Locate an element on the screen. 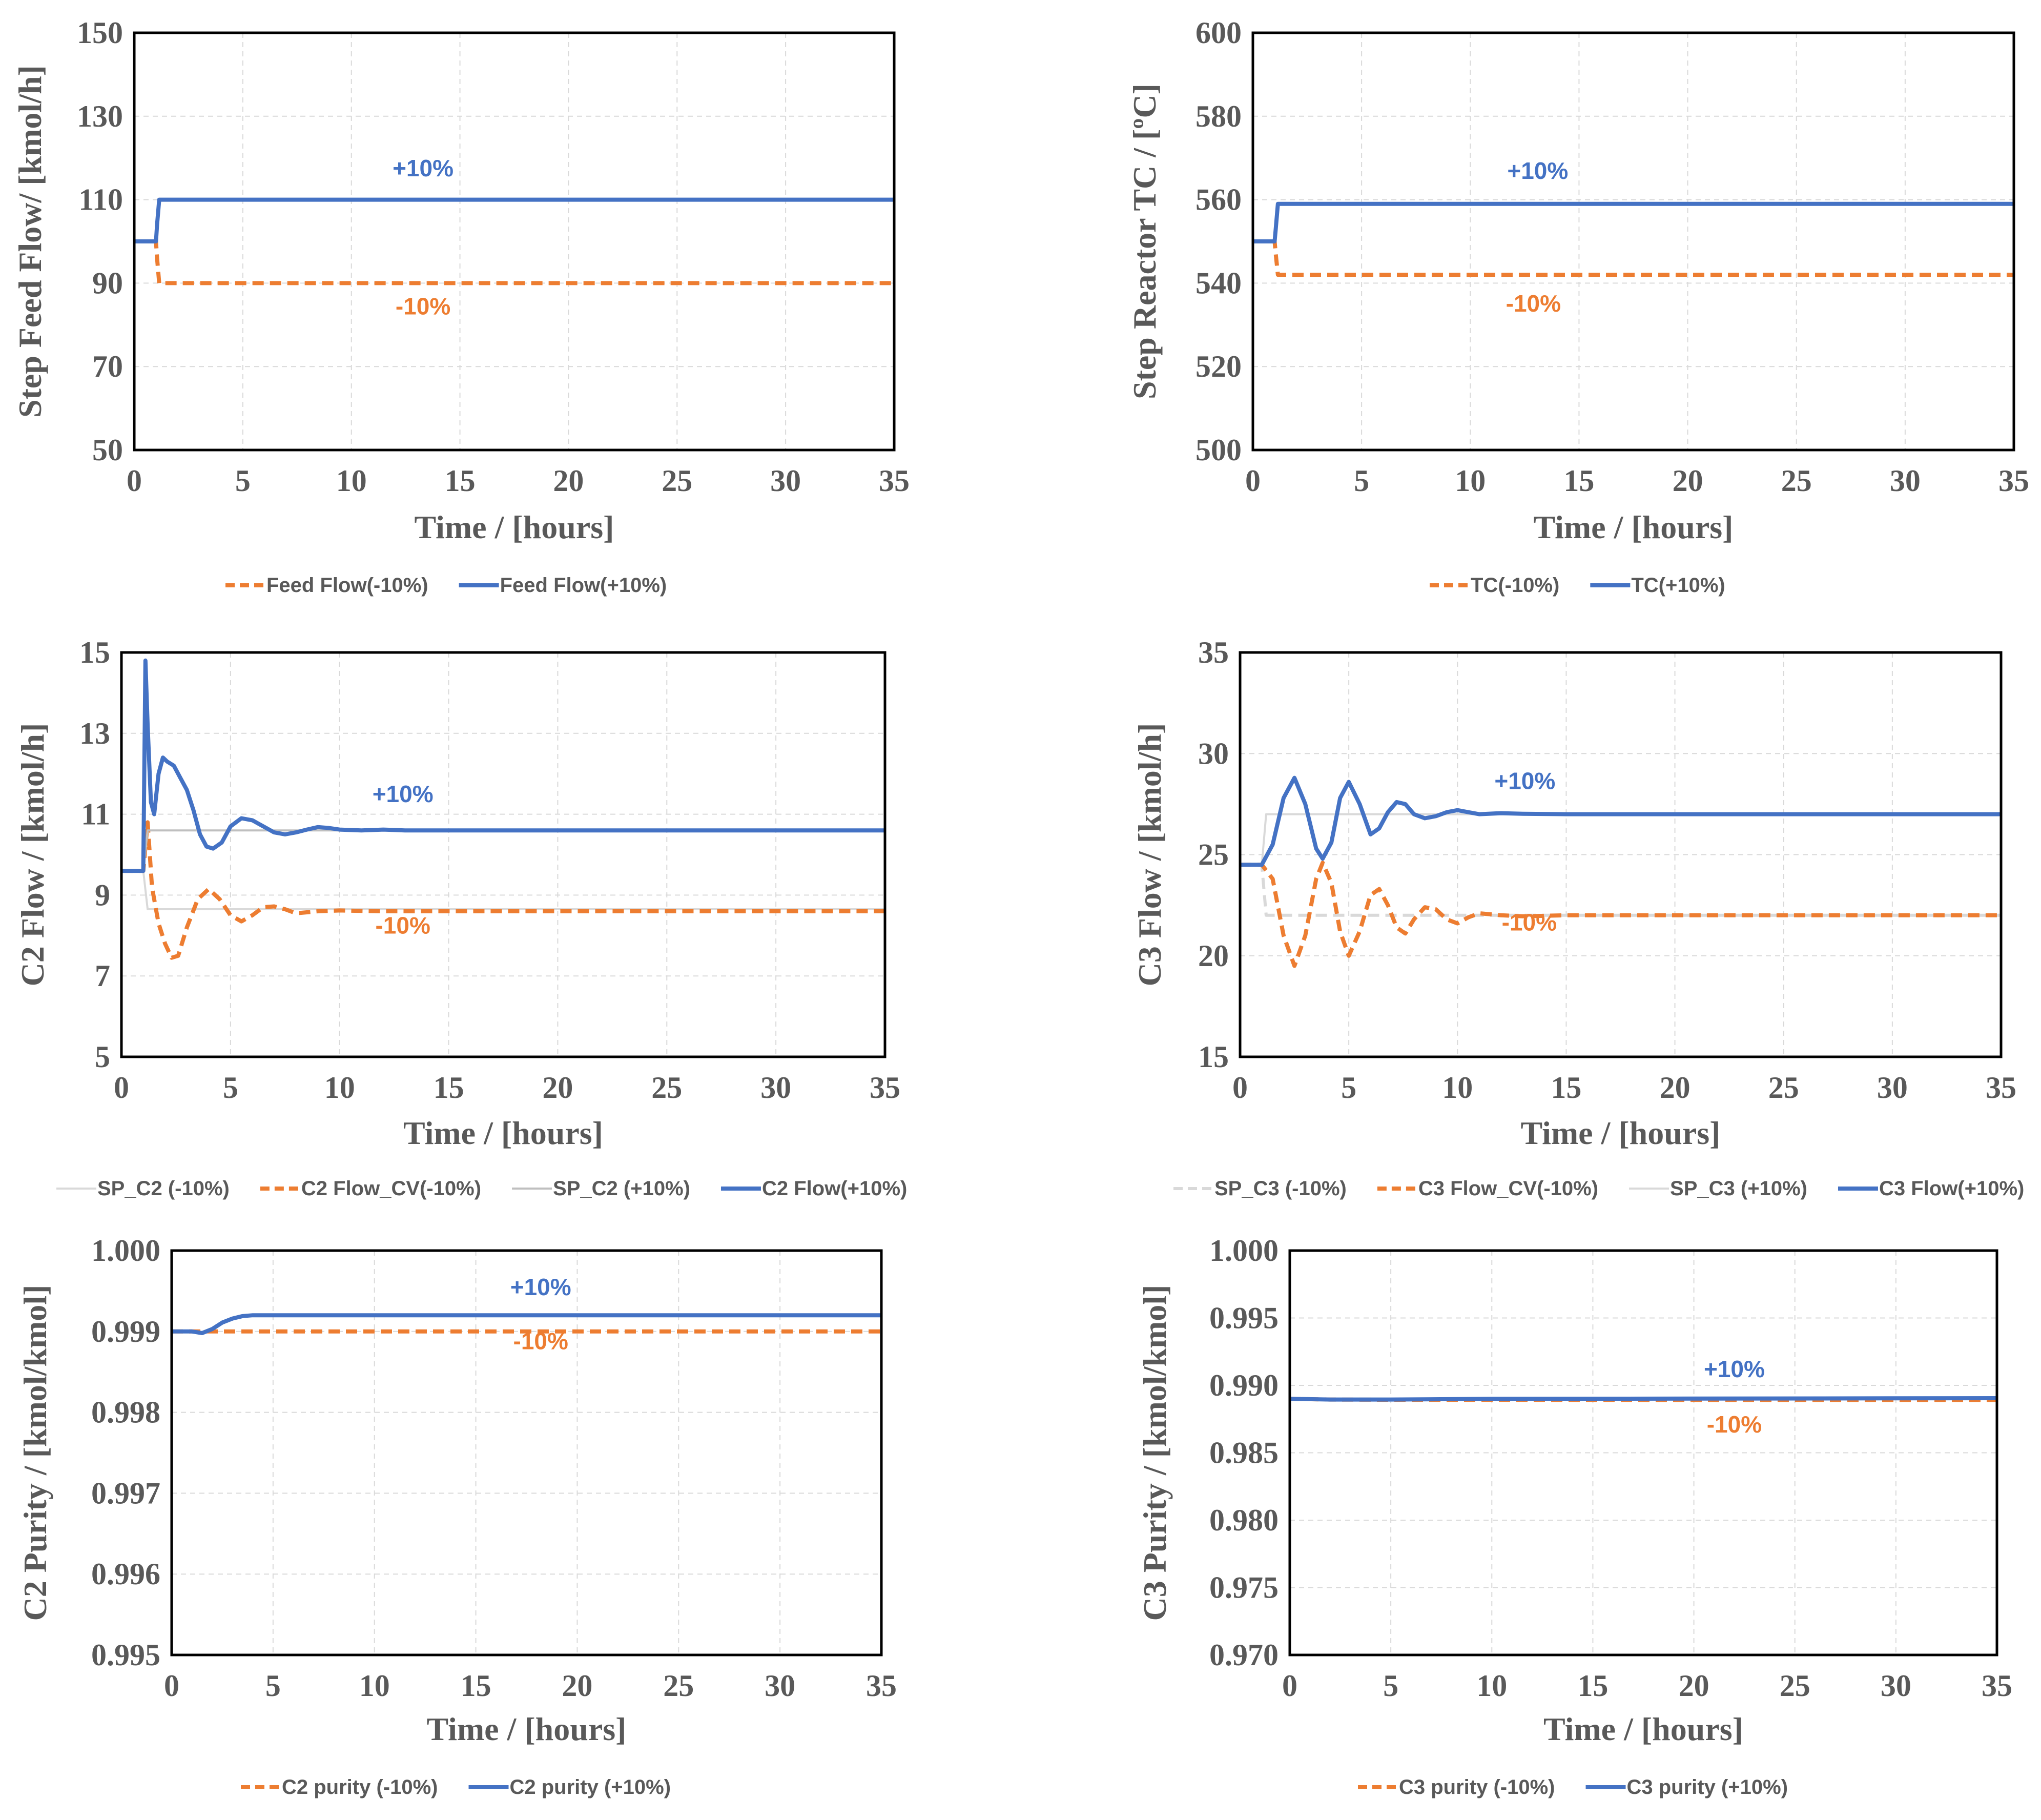 The height and width of the screenshot is (1820, 2041). y-tick-label: 50 is located at coordinates (108, 450).